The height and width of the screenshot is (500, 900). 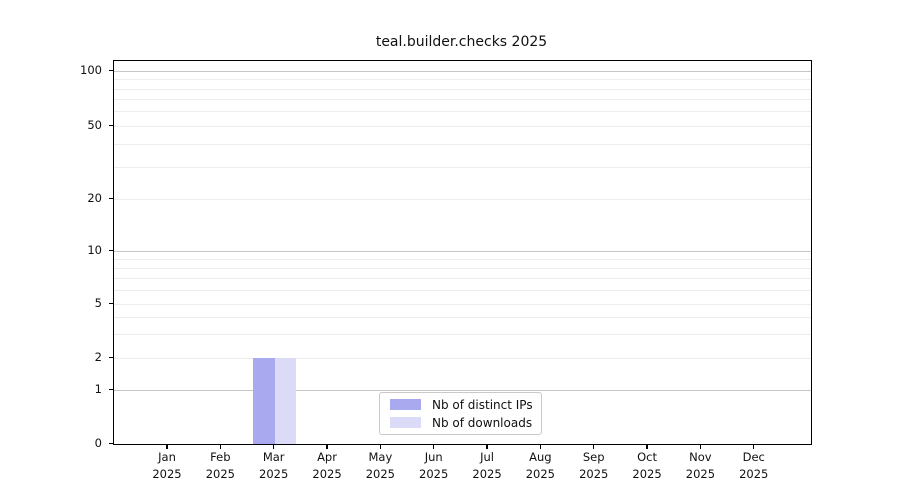 What do you see at coordinates (647, 457) in the screenshot?
I see `month-label: Oct` at bounding box center [647, 457].